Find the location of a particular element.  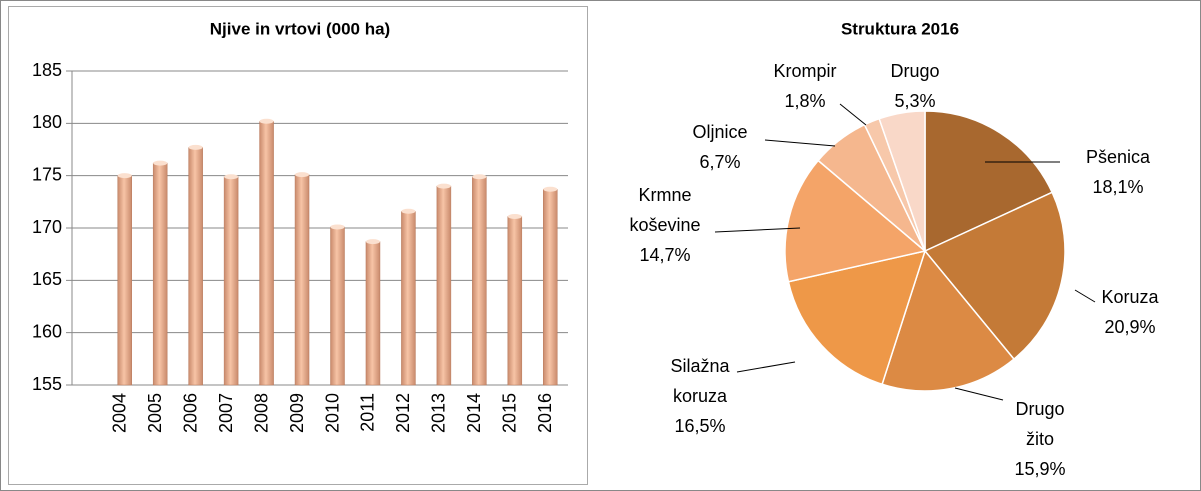

slice-label: Krmne koševine is located at coordinates (664, 210).